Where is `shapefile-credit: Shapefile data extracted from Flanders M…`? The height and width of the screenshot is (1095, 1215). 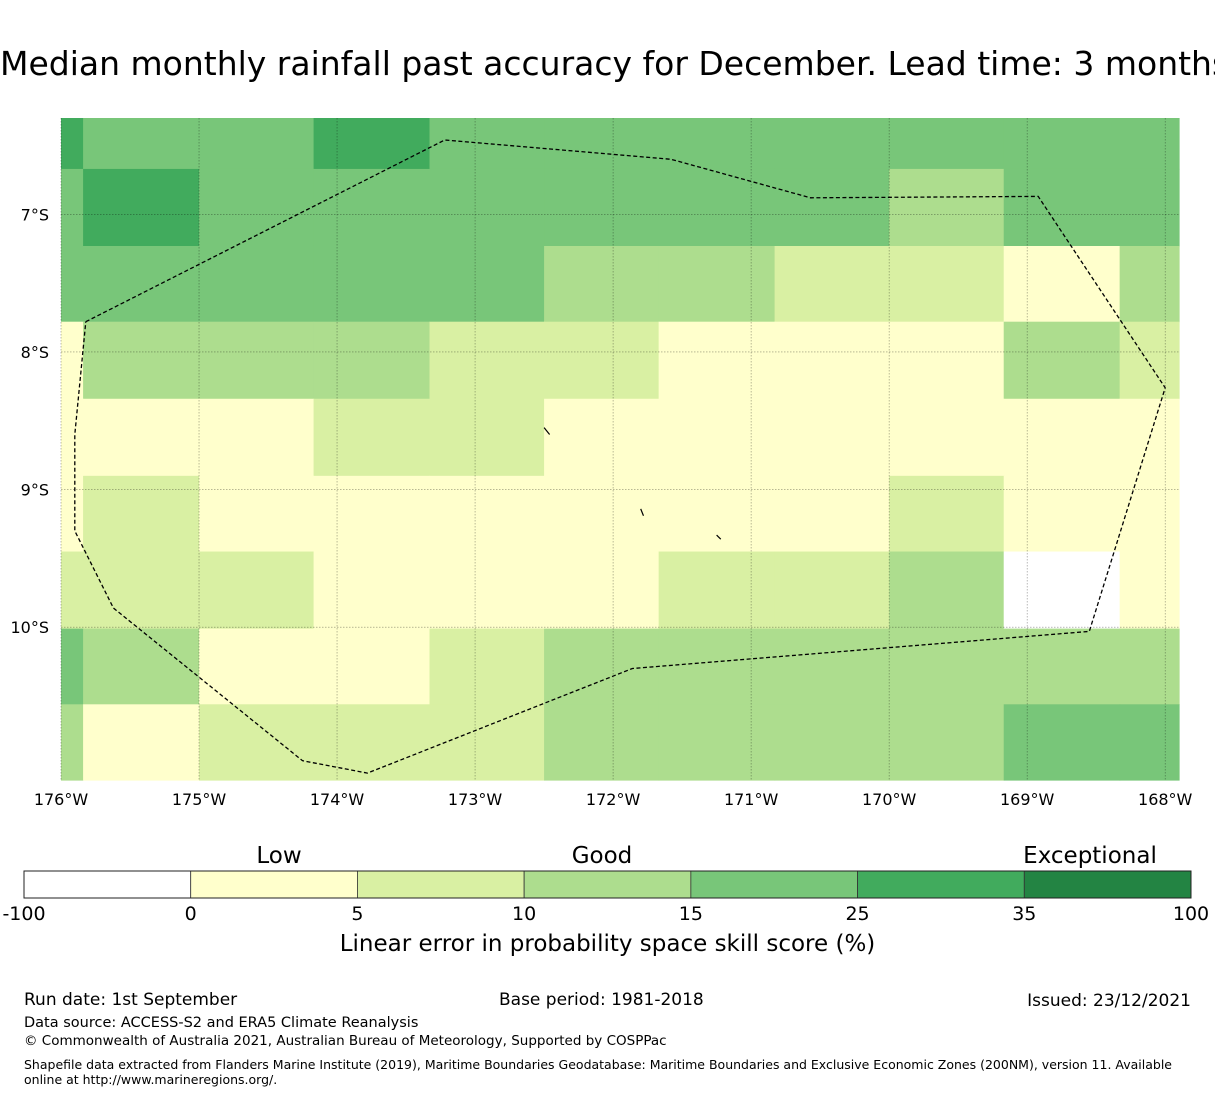
shapefile-credit: Shapefile data extracted from Flanders M… is located at coordinates (598, 1072).